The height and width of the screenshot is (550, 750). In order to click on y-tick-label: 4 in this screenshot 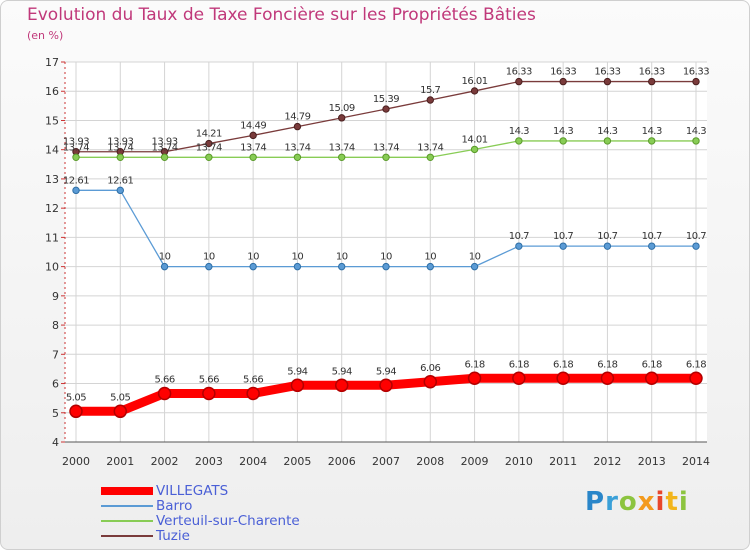, I will do `click(55, 442)`.